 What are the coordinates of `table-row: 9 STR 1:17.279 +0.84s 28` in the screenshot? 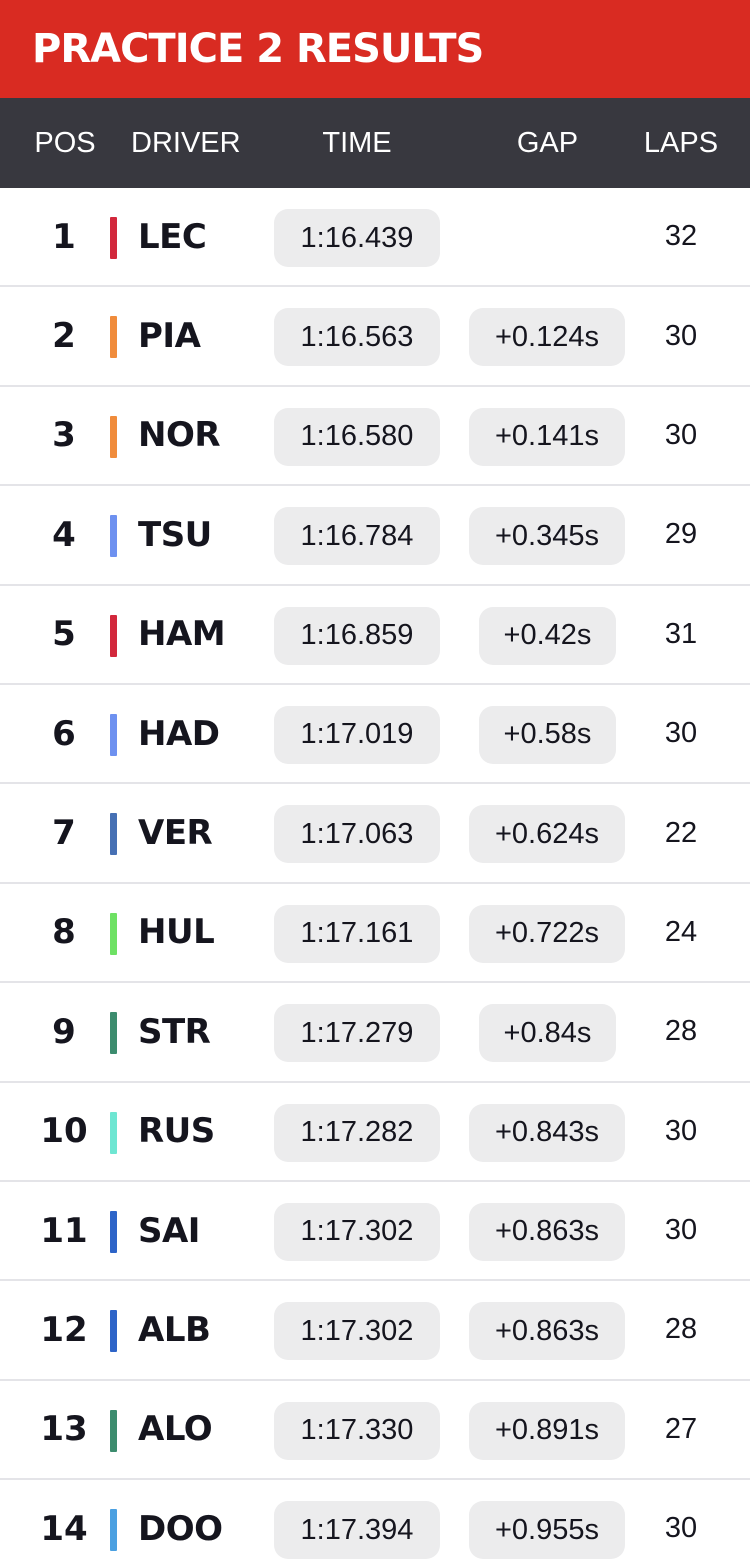 It's located at (375, 1033).